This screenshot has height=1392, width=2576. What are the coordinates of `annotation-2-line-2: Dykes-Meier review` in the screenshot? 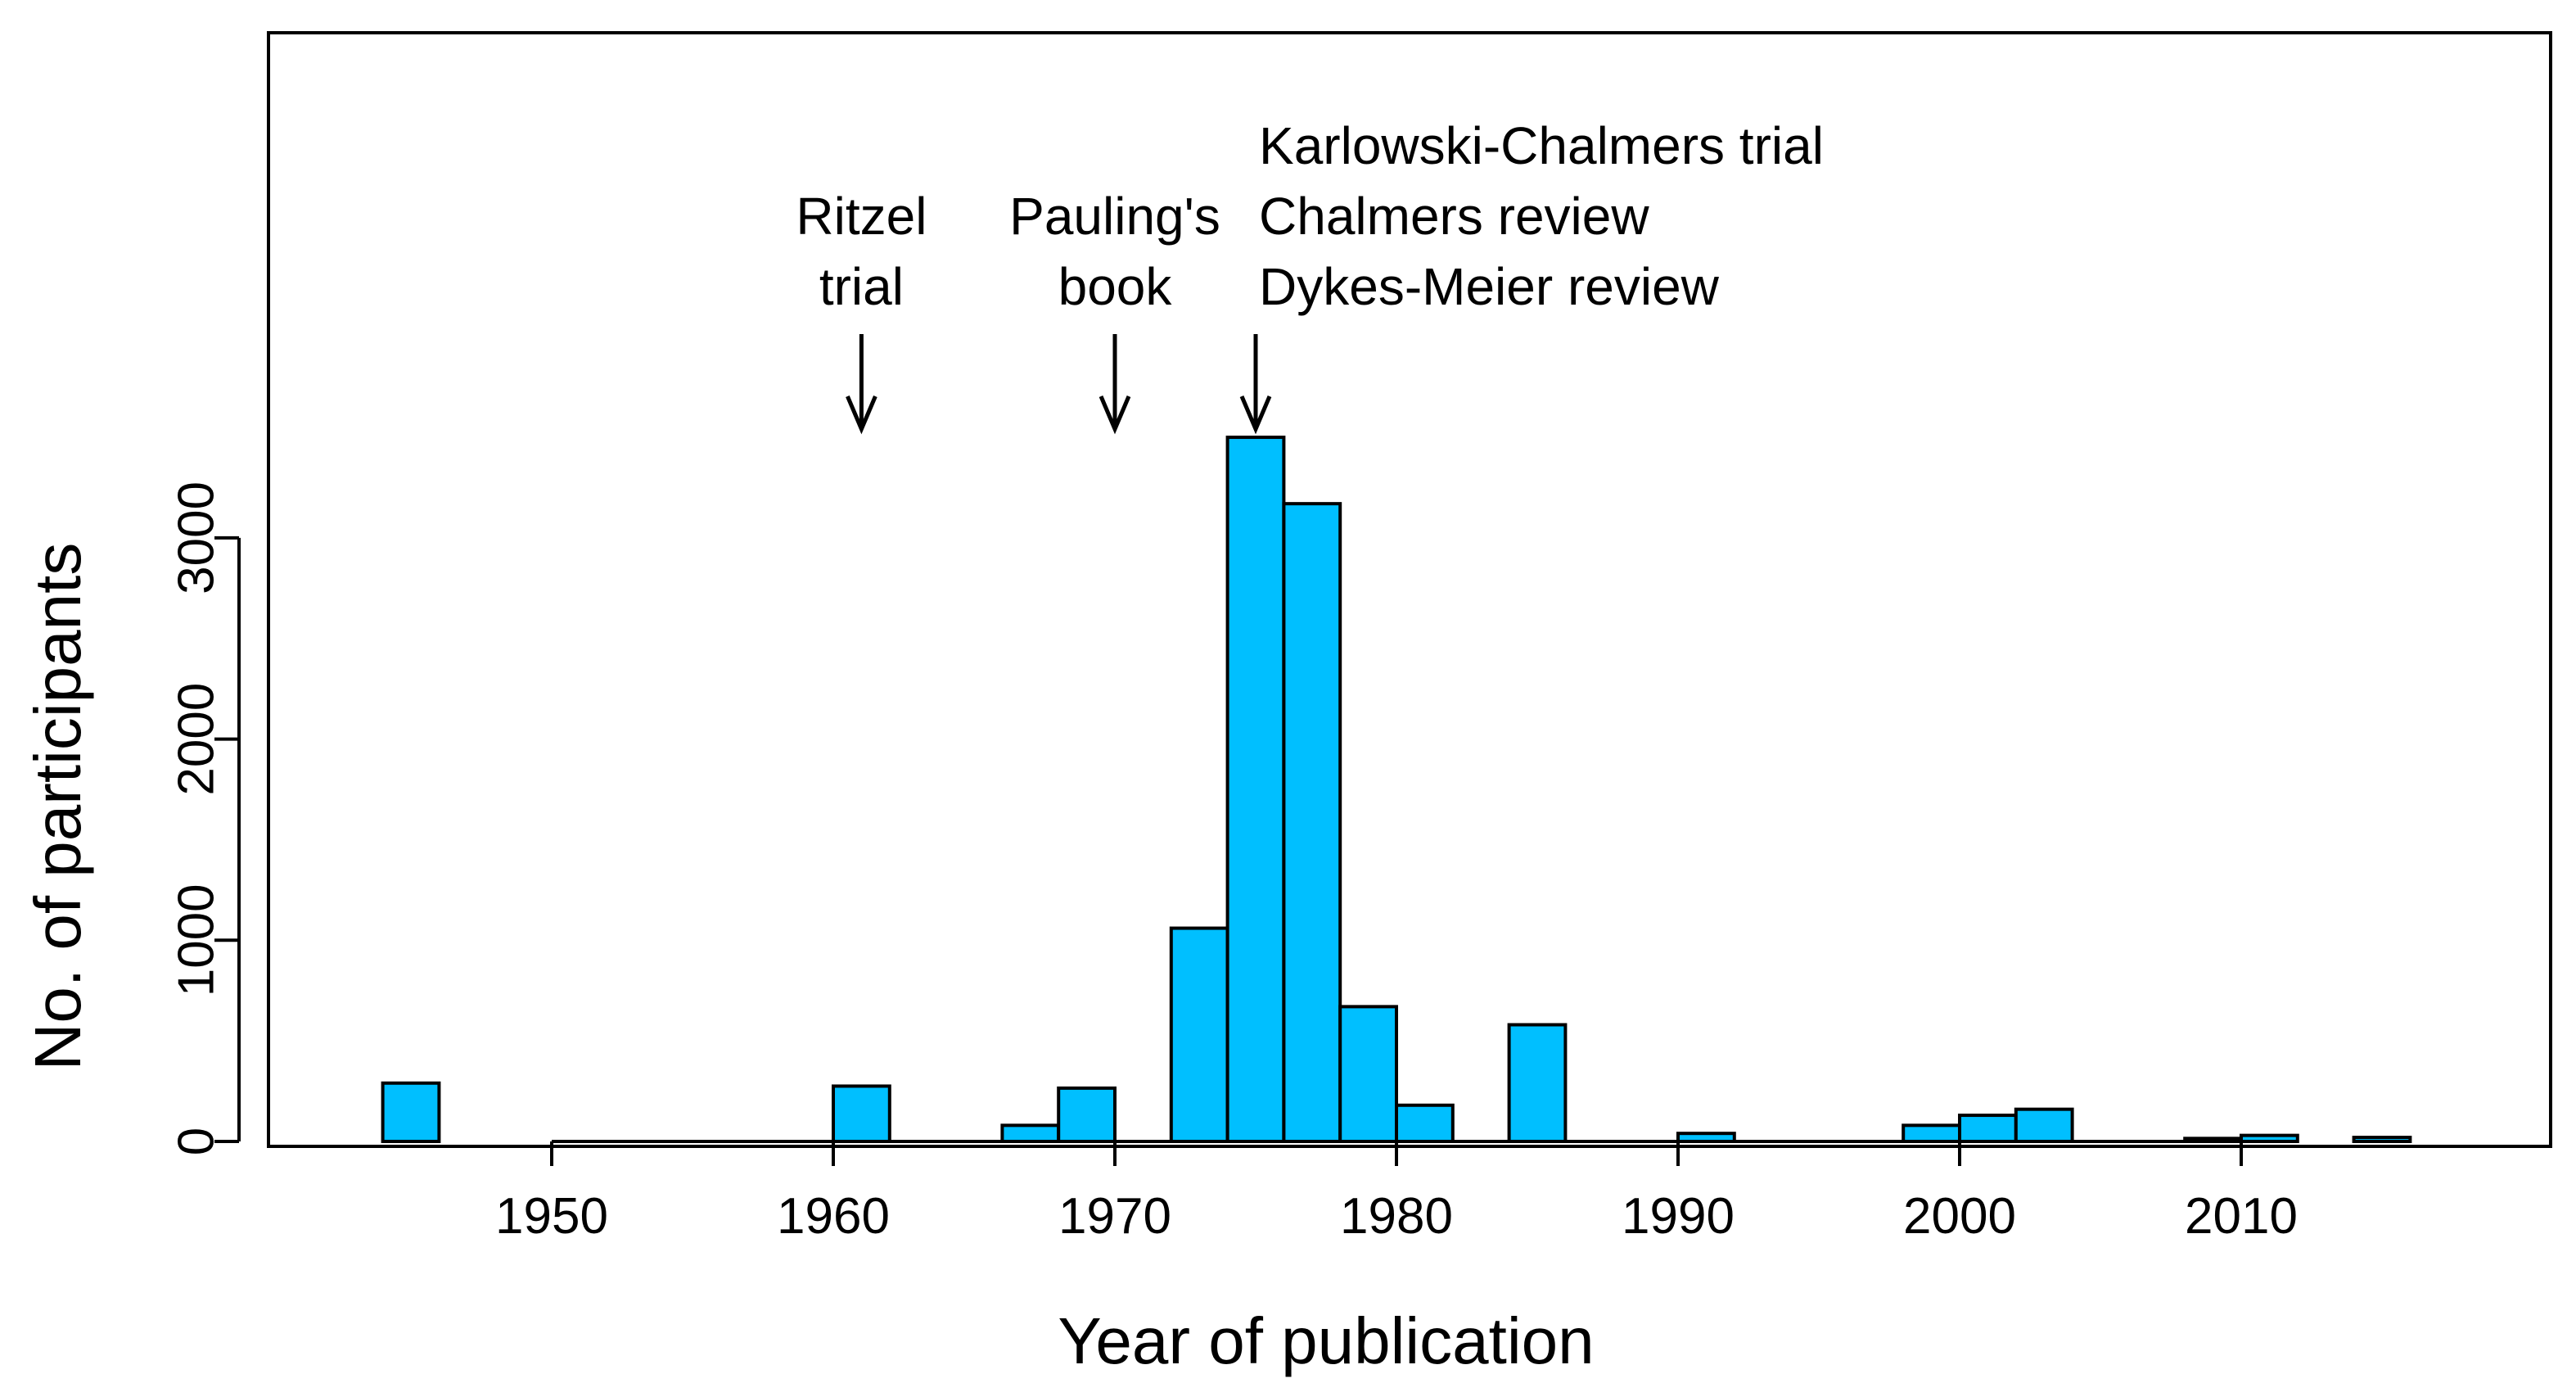 It's located at (1489, 286).